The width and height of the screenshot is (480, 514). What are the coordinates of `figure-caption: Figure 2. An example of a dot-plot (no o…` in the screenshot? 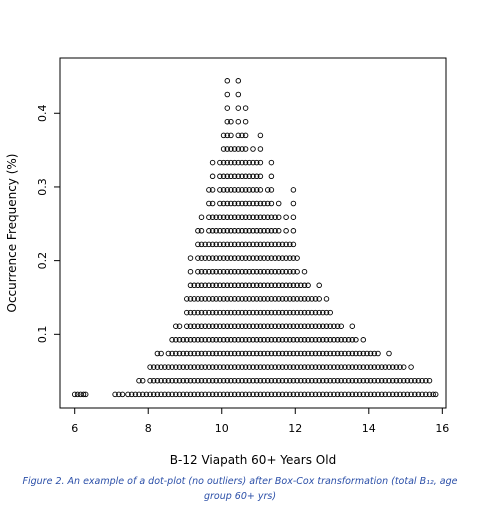 It's located at (240, 489).